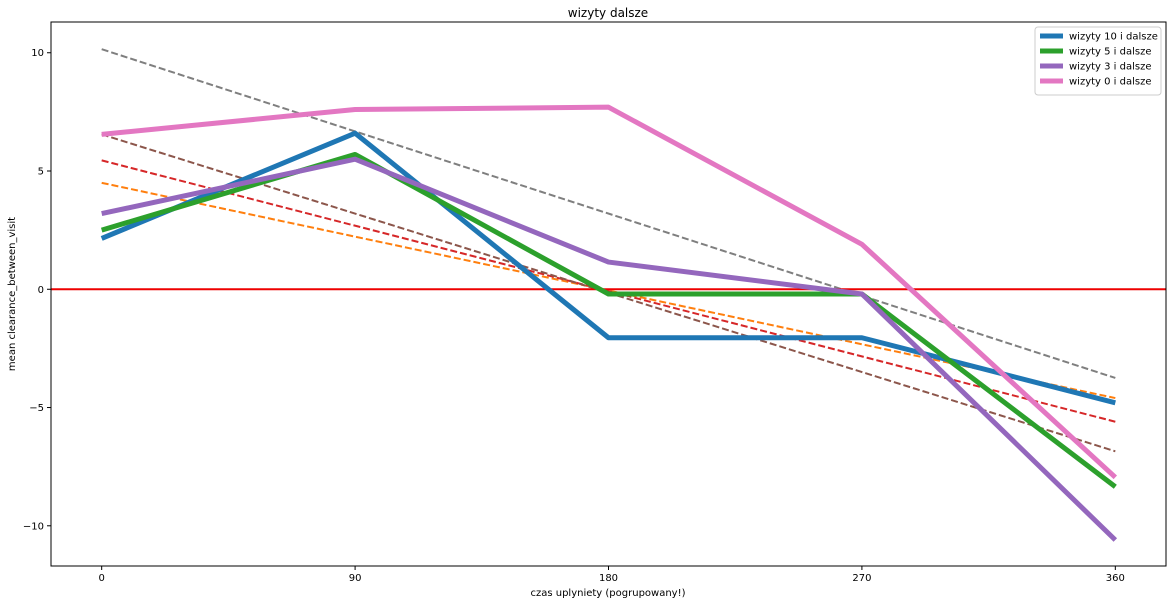  What do you see at coordinates (1113, 37) in the screenshot?
I see `legend-label-0: wizyty 10 i dalsze` at bounding box center [1113, 37].